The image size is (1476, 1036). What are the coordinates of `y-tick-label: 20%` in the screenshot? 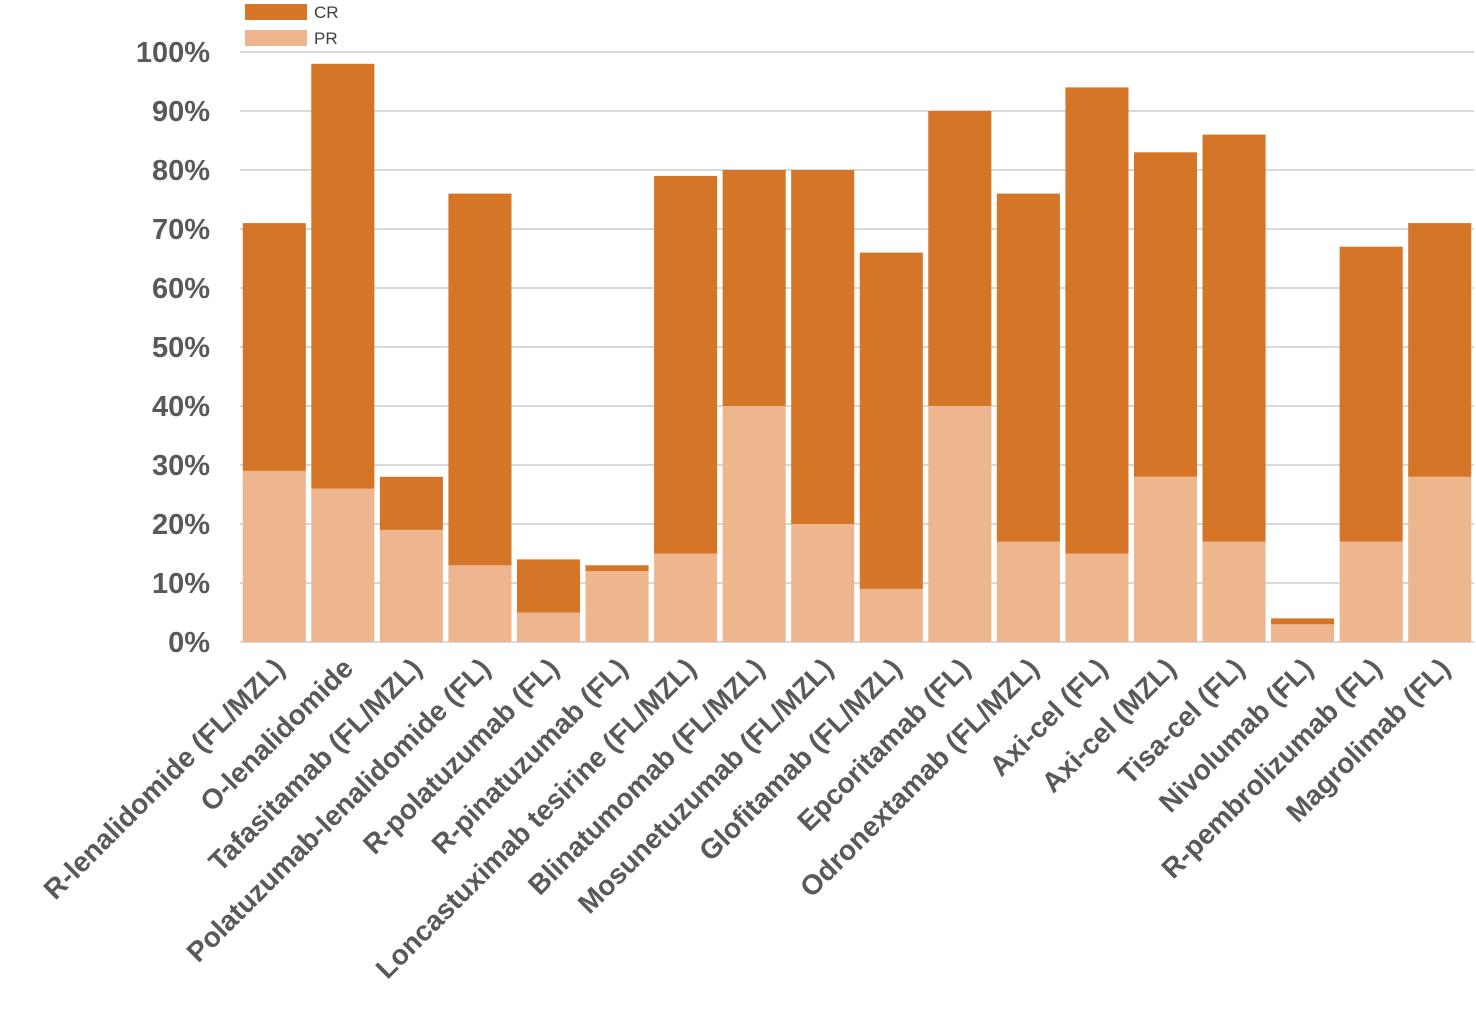 It's located at (181, 525).